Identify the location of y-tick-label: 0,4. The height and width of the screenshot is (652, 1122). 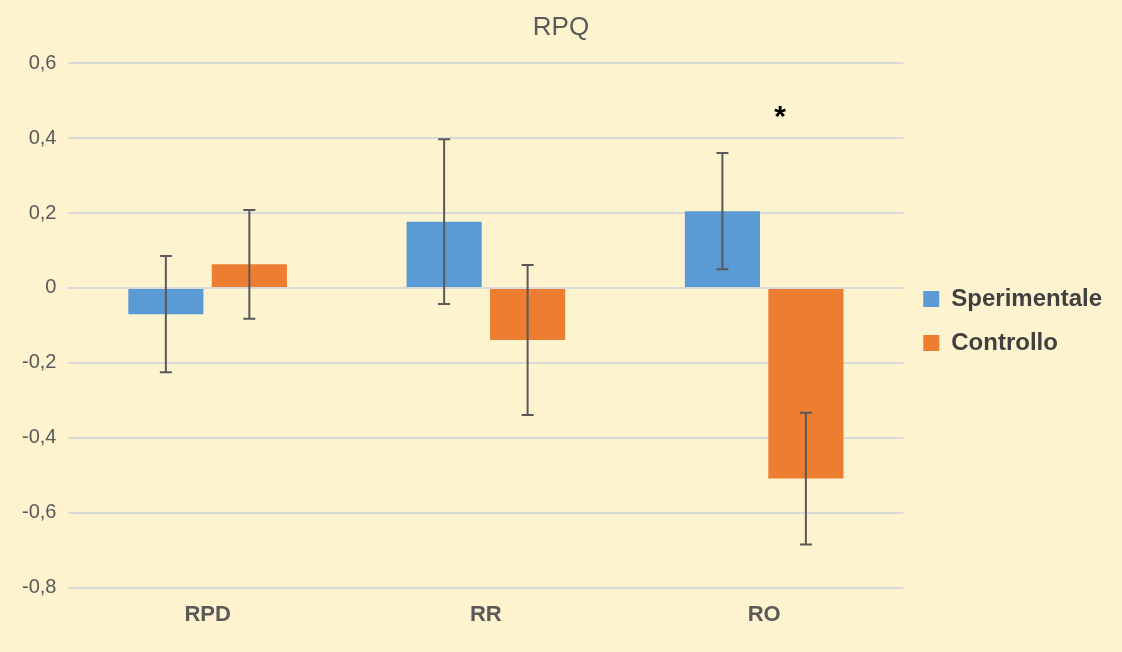
(42, 136).